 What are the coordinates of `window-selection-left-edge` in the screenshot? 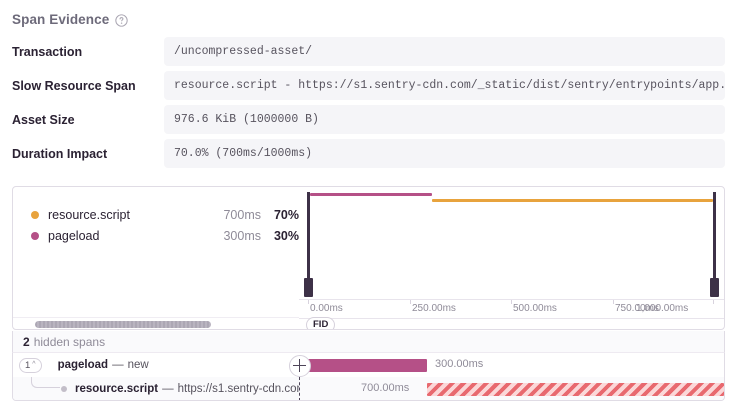 It's located at (308, 244).